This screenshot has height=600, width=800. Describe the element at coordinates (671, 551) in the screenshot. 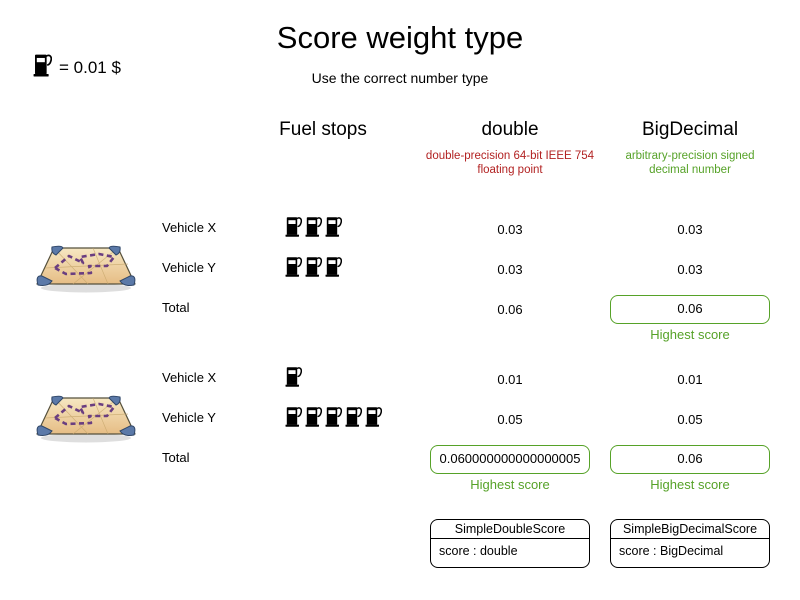

I see `uml-class-attribute: score : BigDecimal` at that location.